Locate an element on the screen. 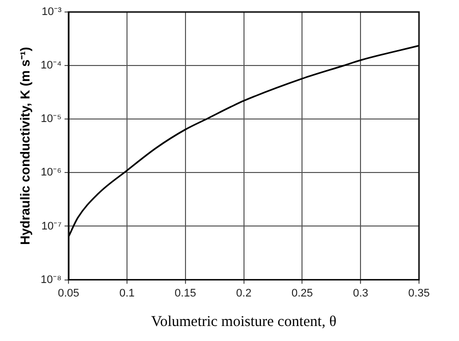 This screenshot has width=459, height=341. x-tick-label: 0.35 is located at coordinates (419, 293).